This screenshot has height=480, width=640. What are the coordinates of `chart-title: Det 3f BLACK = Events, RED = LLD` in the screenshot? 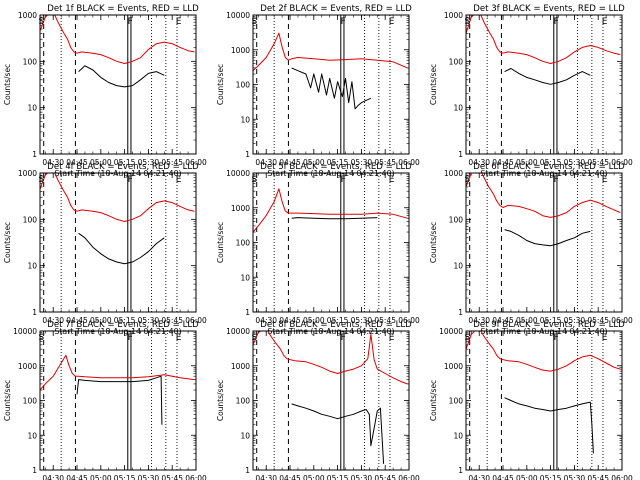 It's located at (549, 9).